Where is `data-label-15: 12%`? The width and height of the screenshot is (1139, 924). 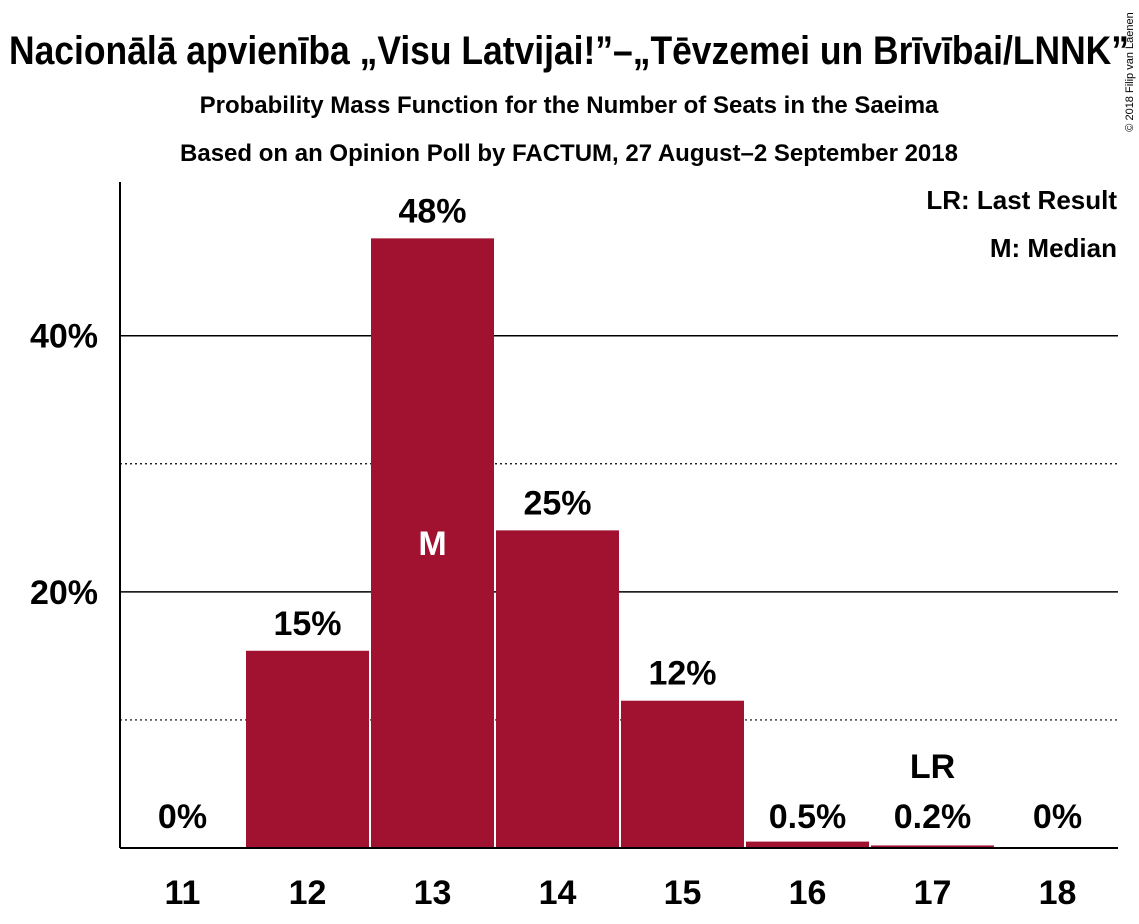 data-label-15: 12% is located at coordinates (682, 674).